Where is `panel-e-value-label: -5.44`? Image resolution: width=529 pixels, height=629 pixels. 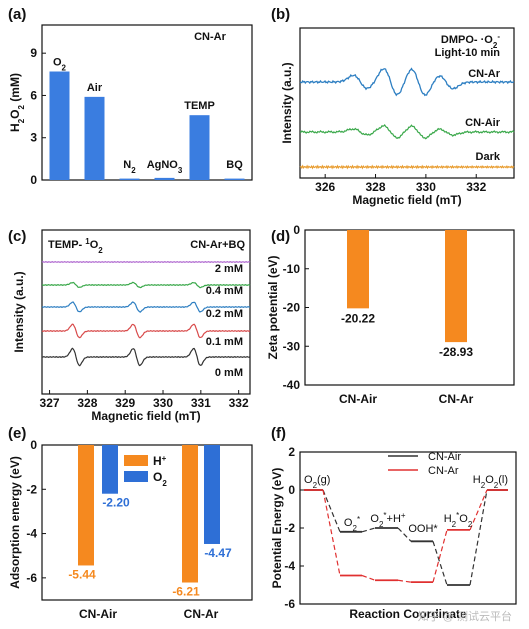 panel-e-value-label: -5.44 is located at coordinates (82, 574).